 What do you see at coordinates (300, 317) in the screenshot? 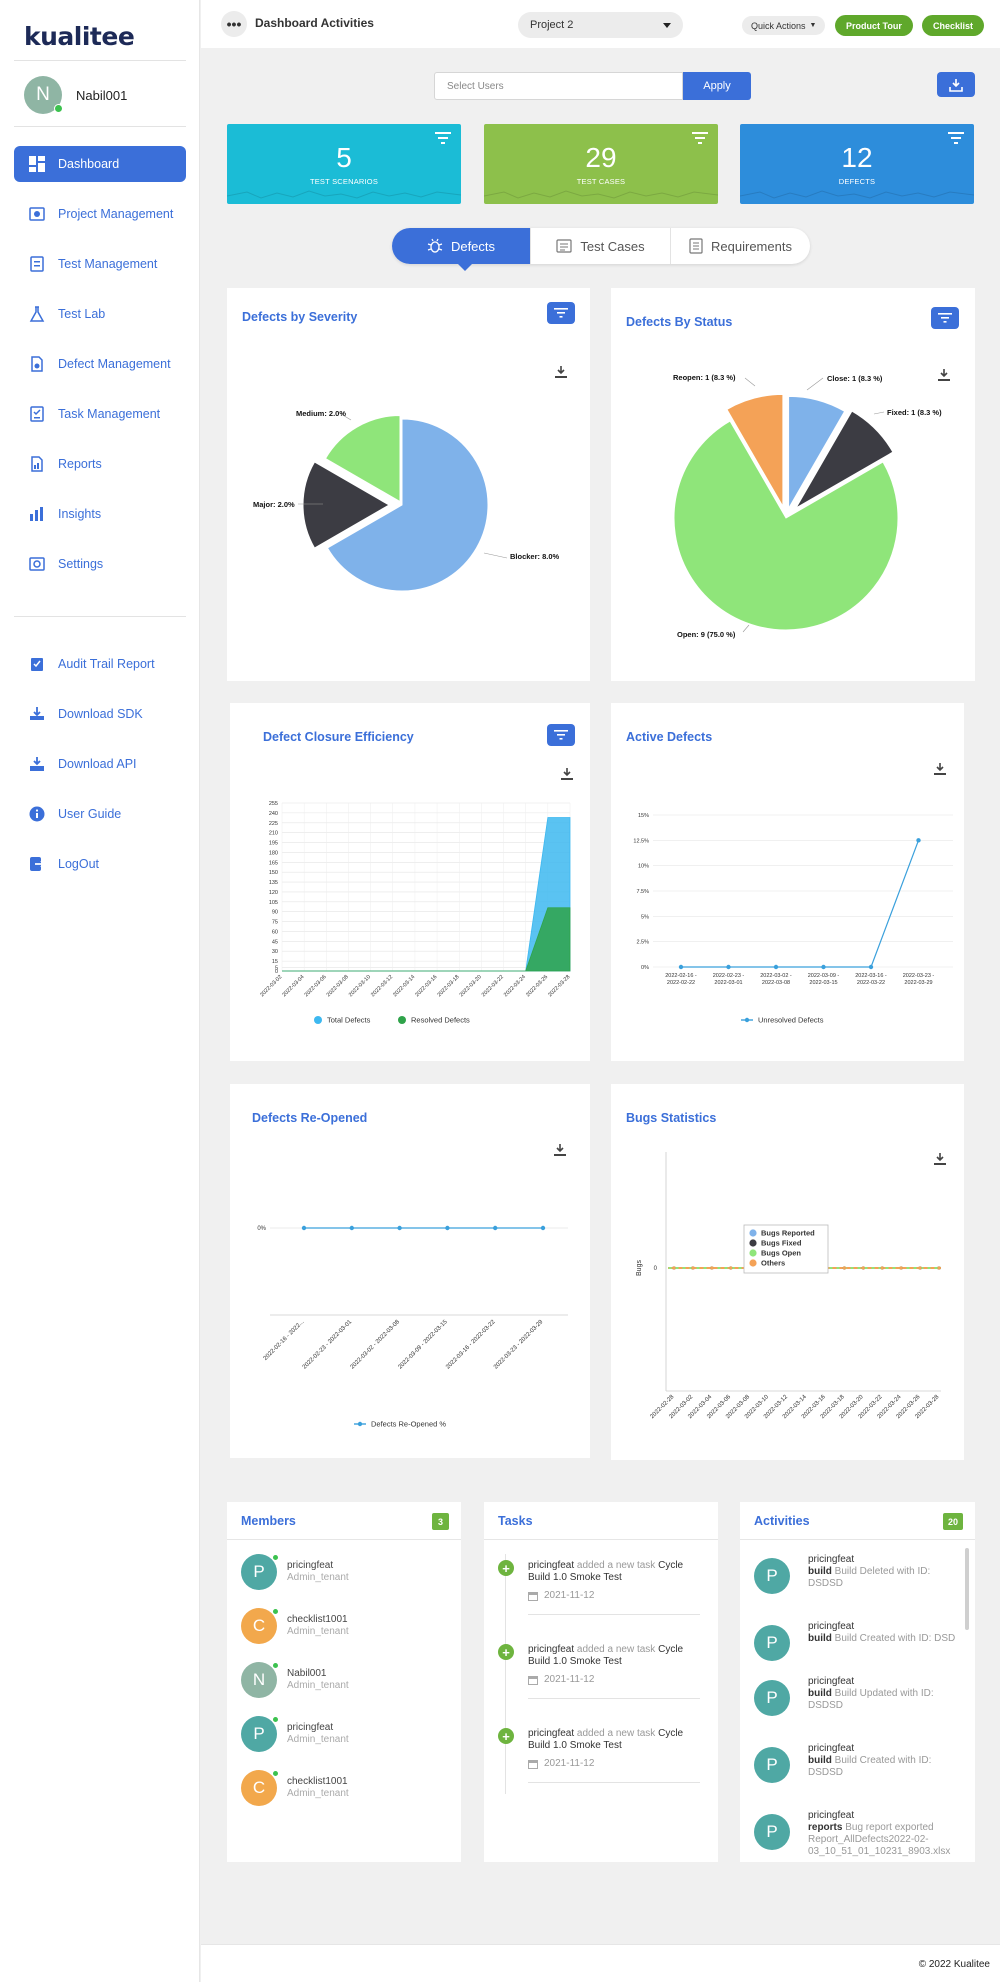
I see `card-title: Defects by Severity` at bounding box center [300, 317].